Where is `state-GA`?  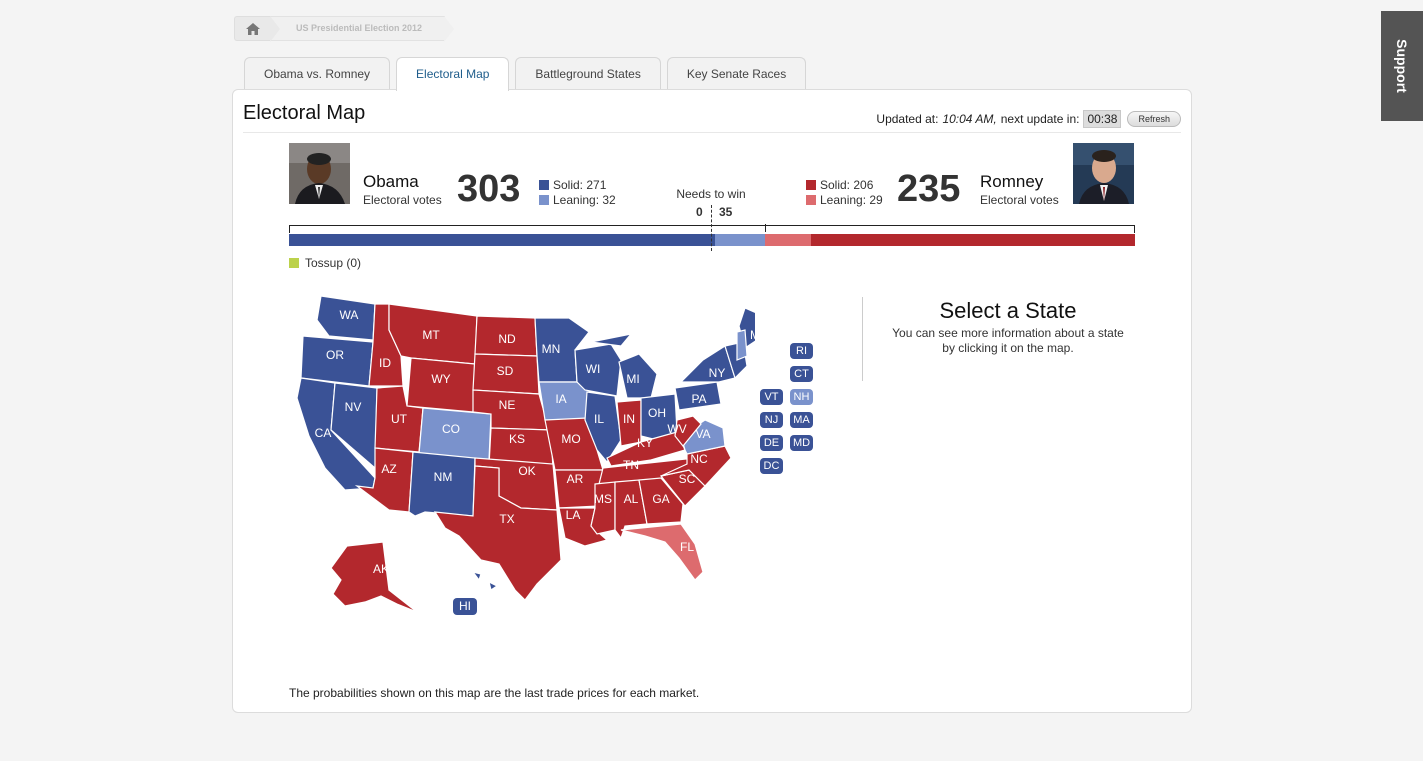 state-GA is located at coordinates (661, 501).